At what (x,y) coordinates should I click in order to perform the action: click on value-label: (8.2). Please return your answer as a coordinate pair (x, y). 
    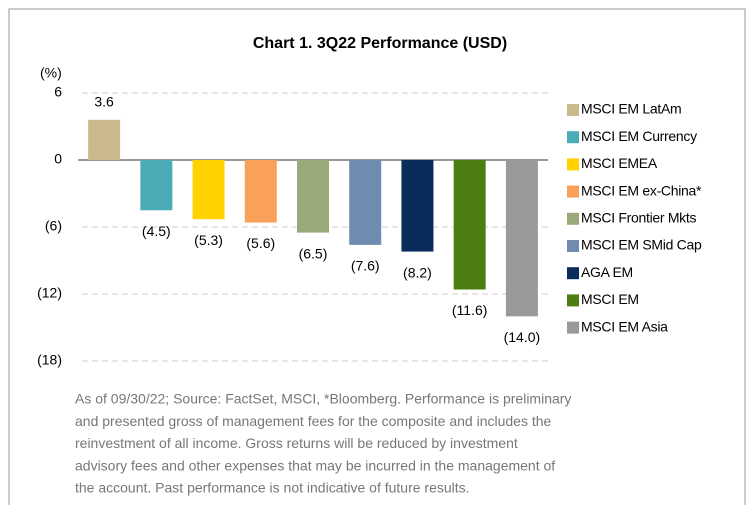
    Looking at the image, I should click on (417, 272).